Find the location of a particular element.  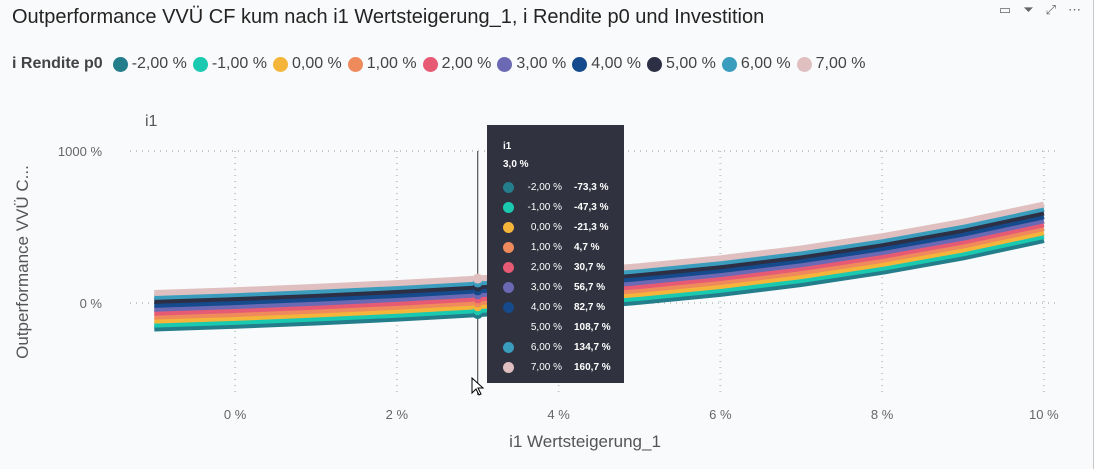

tooltip-label: -2,00 % is located at coordinates (544, 187).